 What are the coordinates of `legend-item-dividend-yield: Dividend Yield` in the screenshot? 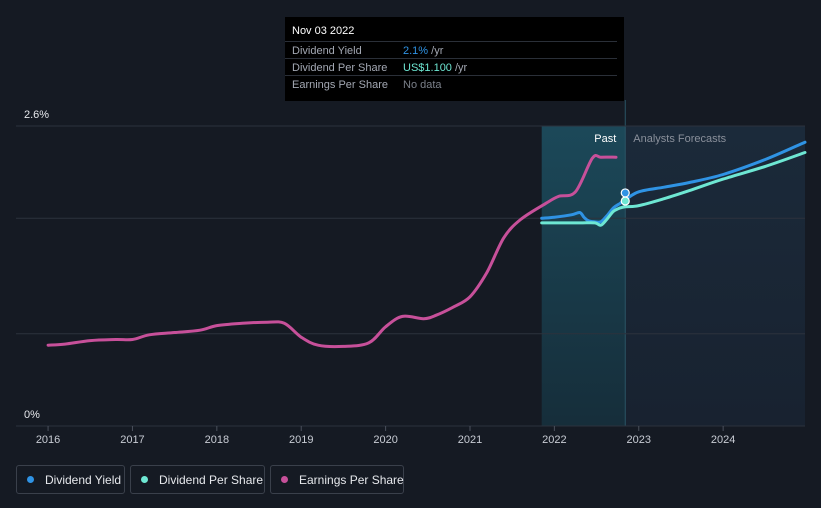 It's located at (70, 479).